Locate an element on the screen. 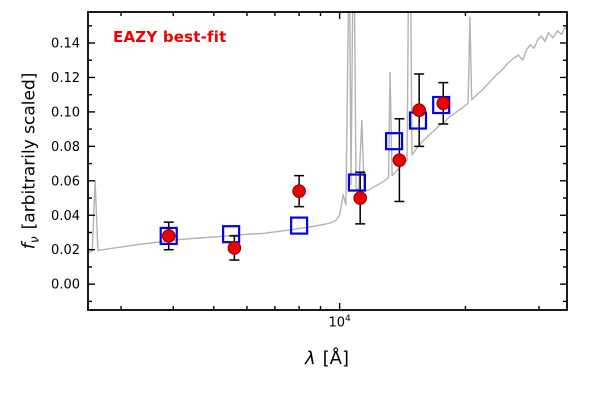 The height and width of the screenshot is (400, 600). x-axis-label: λ [Å] is located at coordinates (327, 358).